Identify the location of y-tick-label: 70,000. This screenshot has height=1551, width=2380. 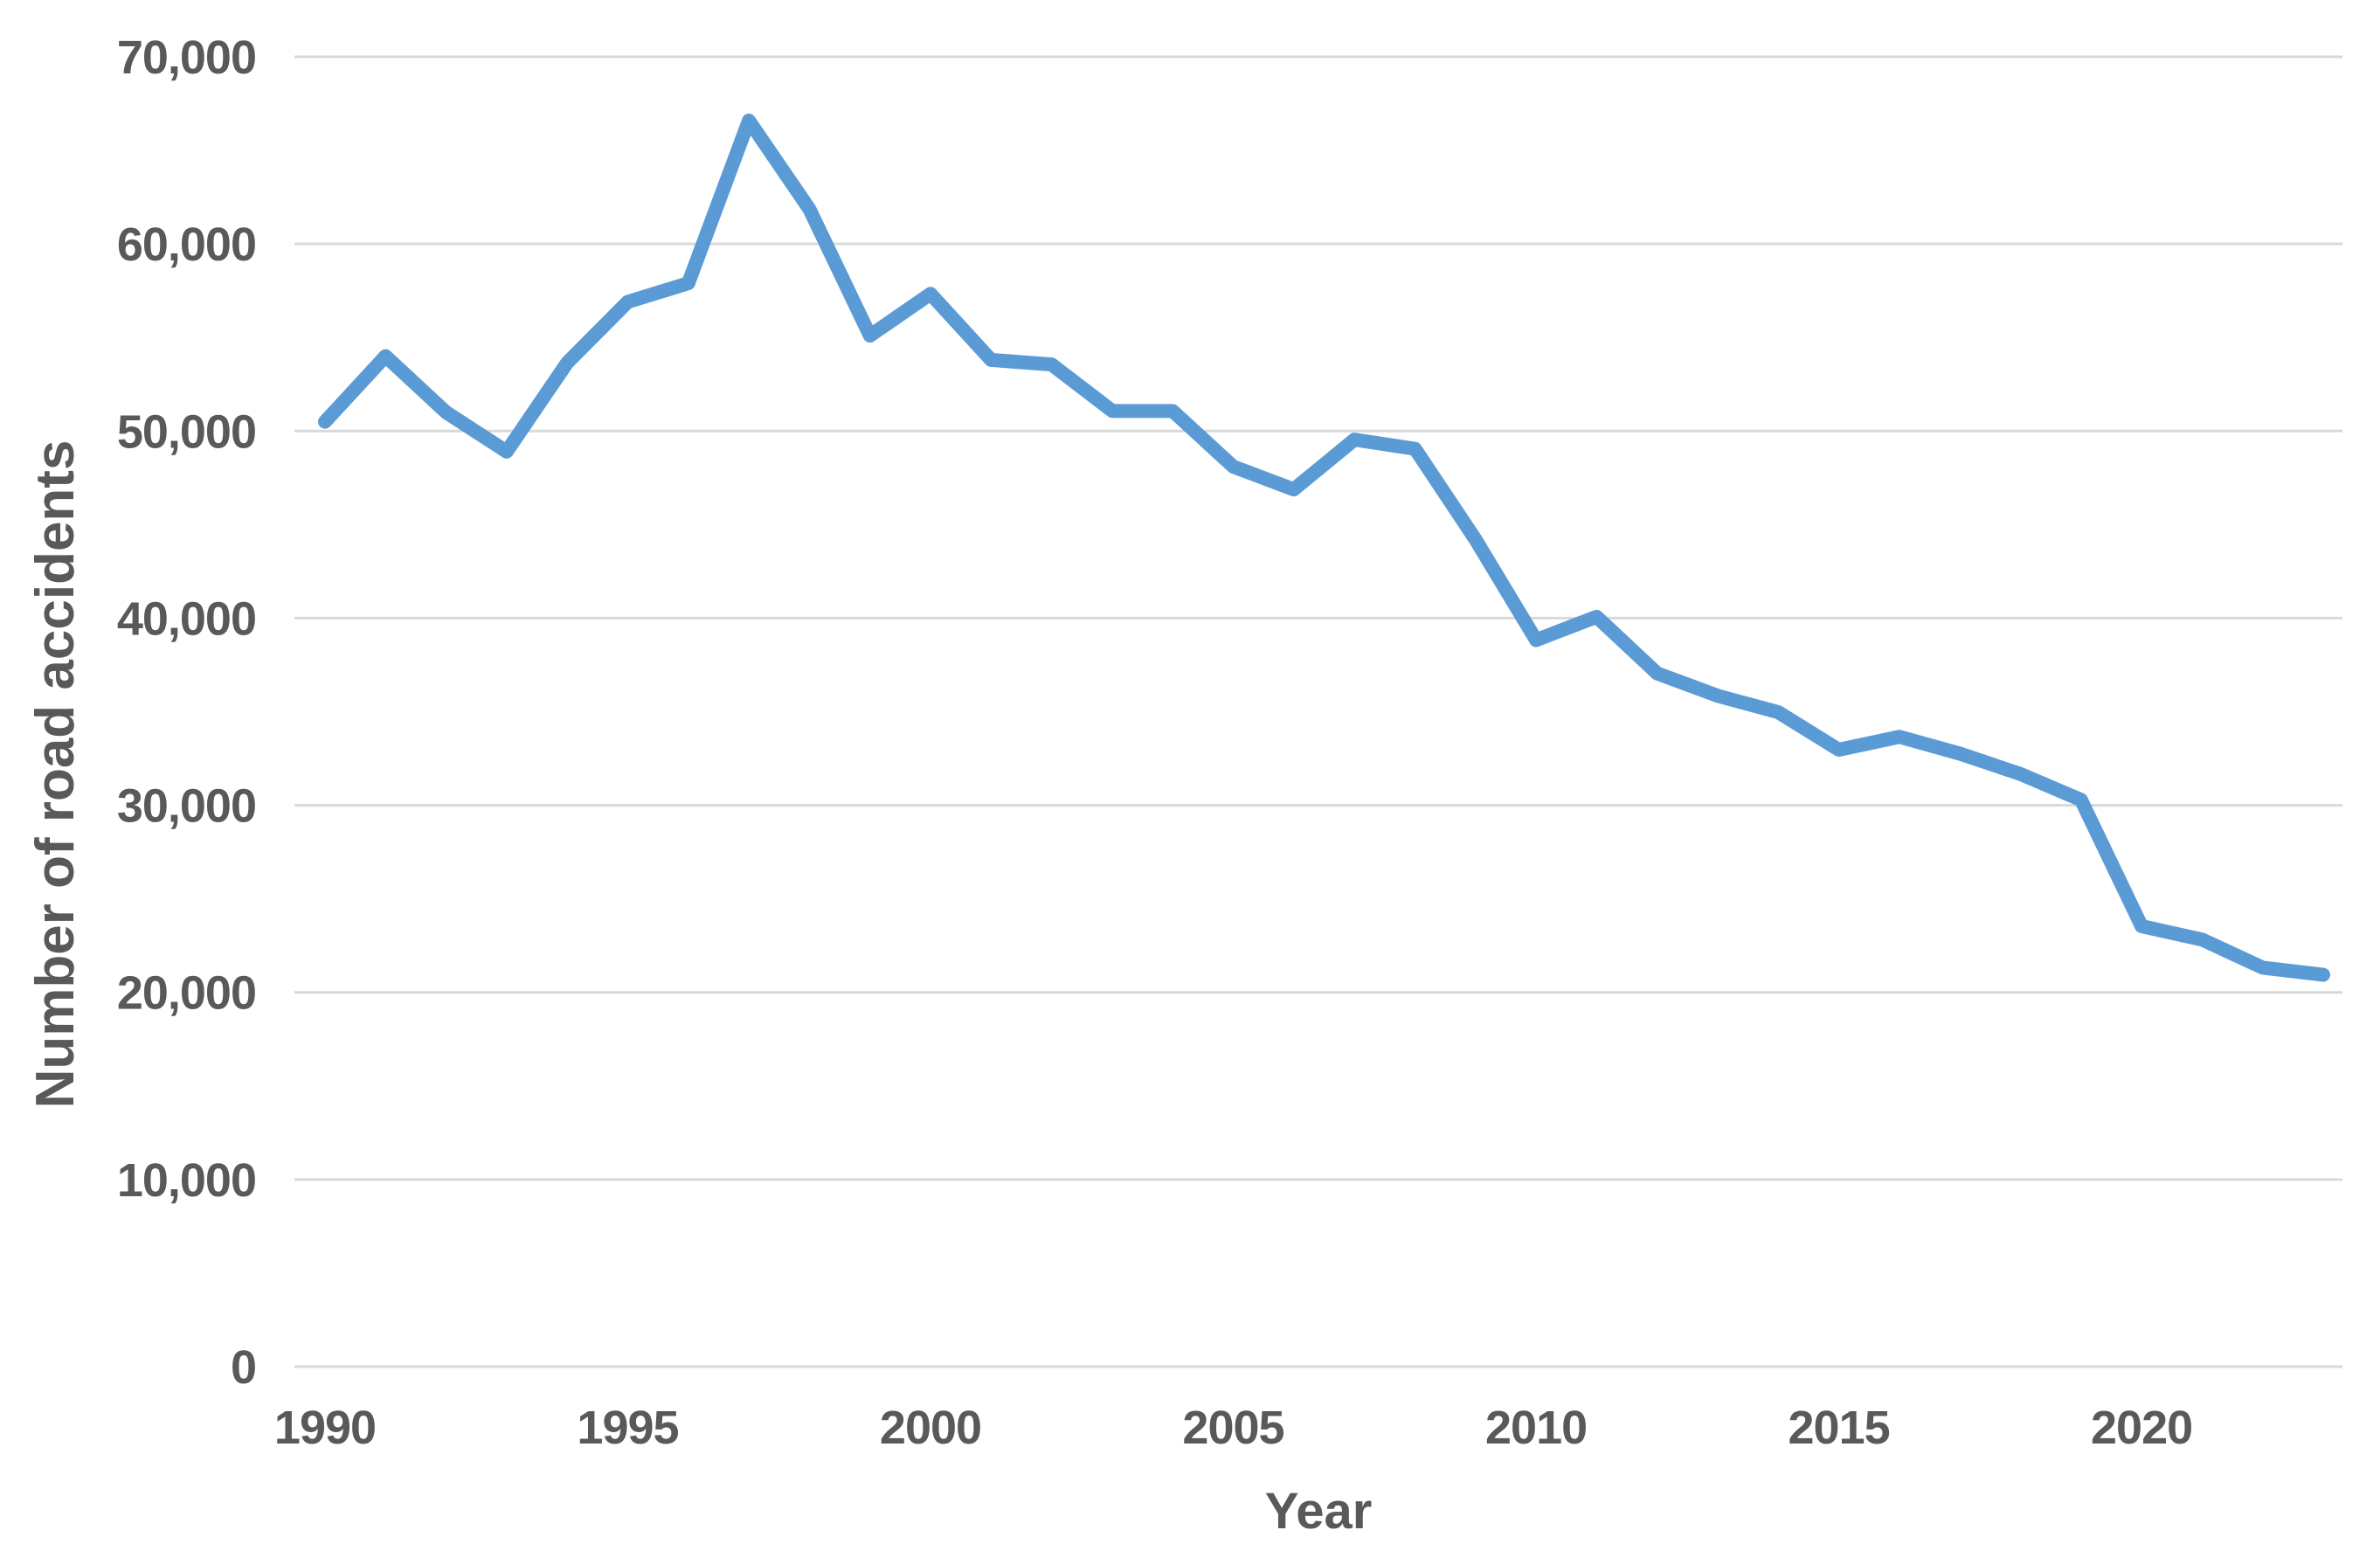
(186, 58).